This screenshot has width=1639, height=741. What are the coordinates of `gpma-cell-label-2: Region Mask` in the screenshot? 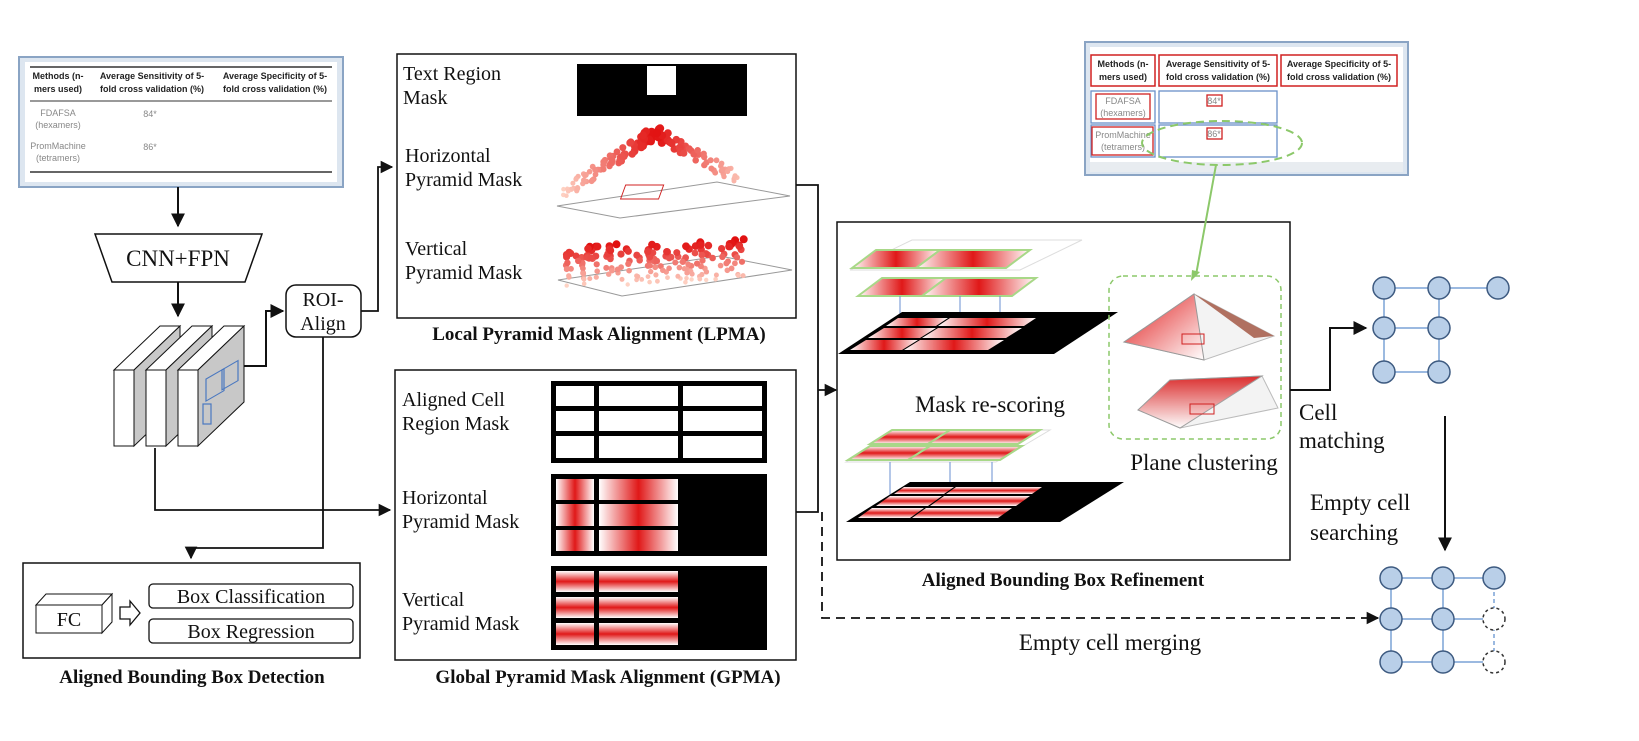 It's located at (455, 424).